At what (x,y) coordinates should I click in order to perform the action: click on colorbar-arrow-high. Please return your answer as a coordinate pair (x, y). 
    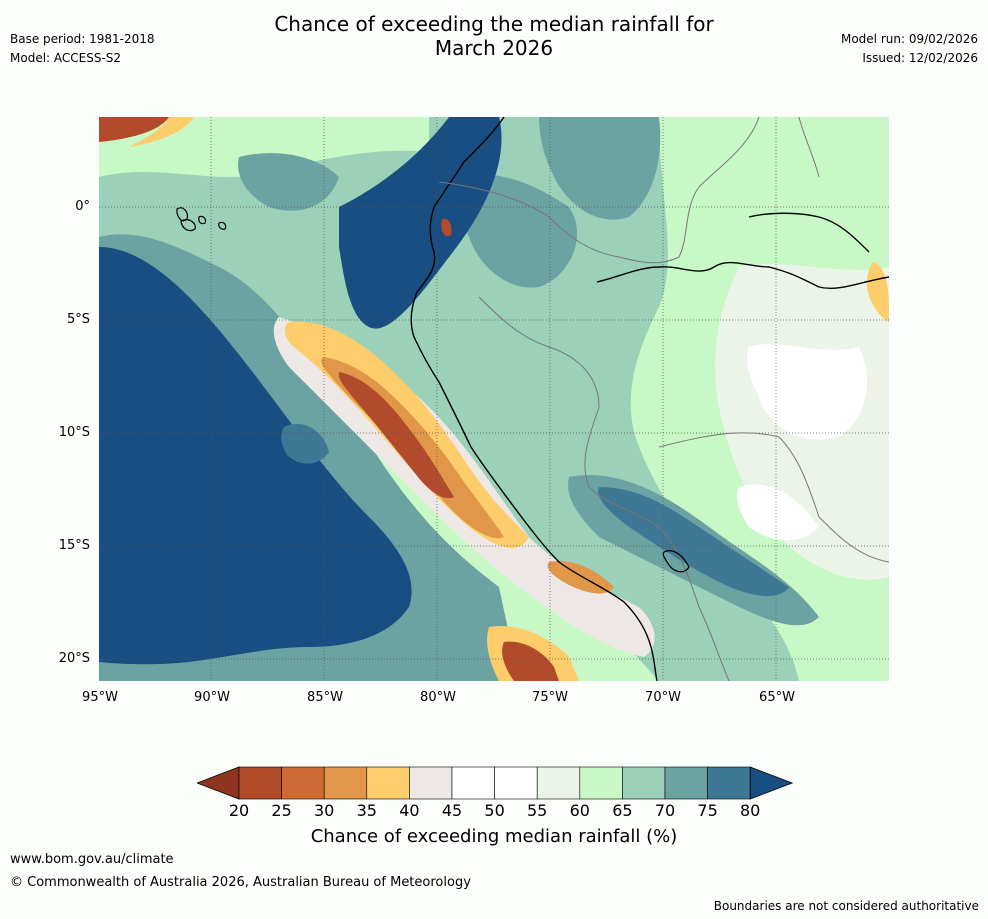
    Looking at the image, I should click on (771, 783).